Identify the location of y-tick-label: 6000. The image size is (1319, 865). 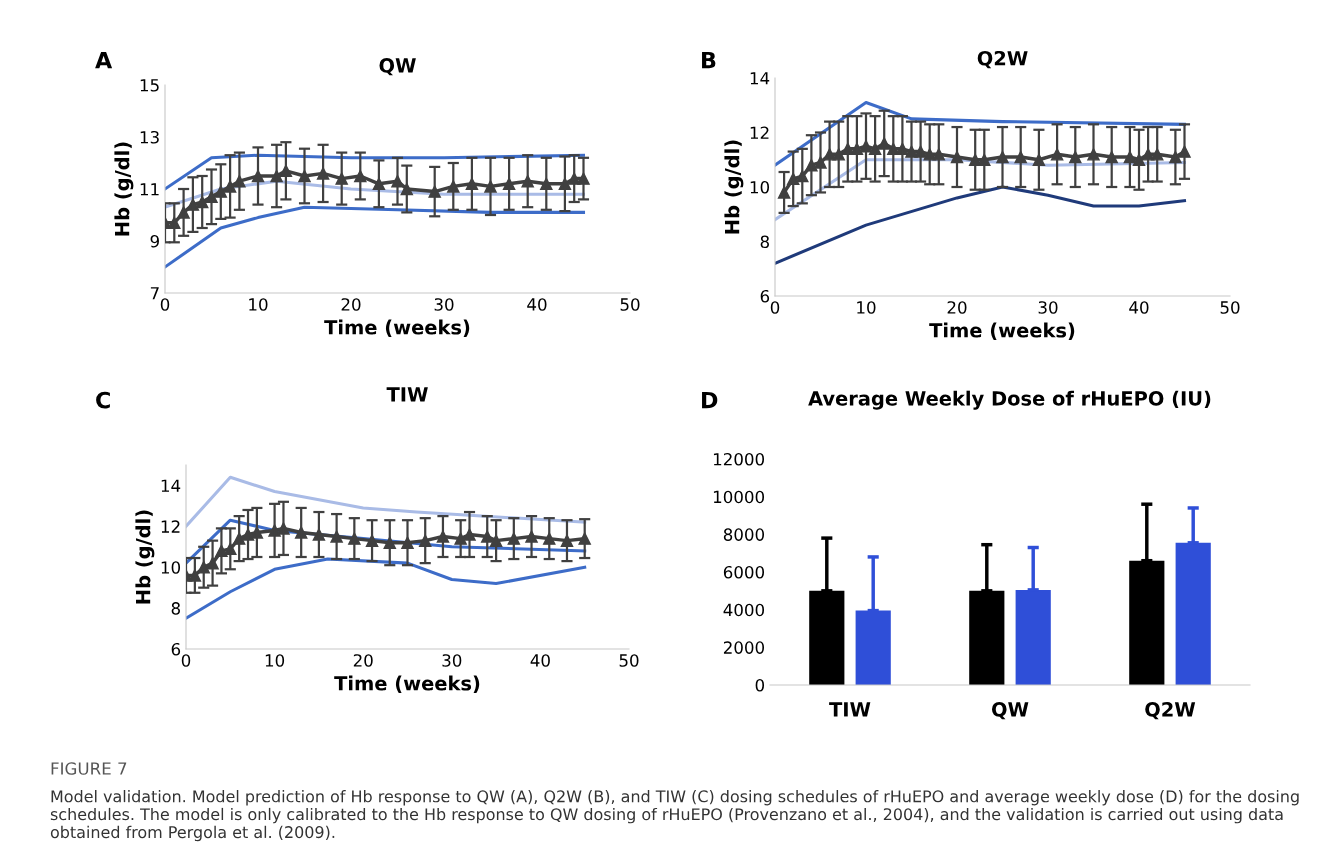
(744, 572).